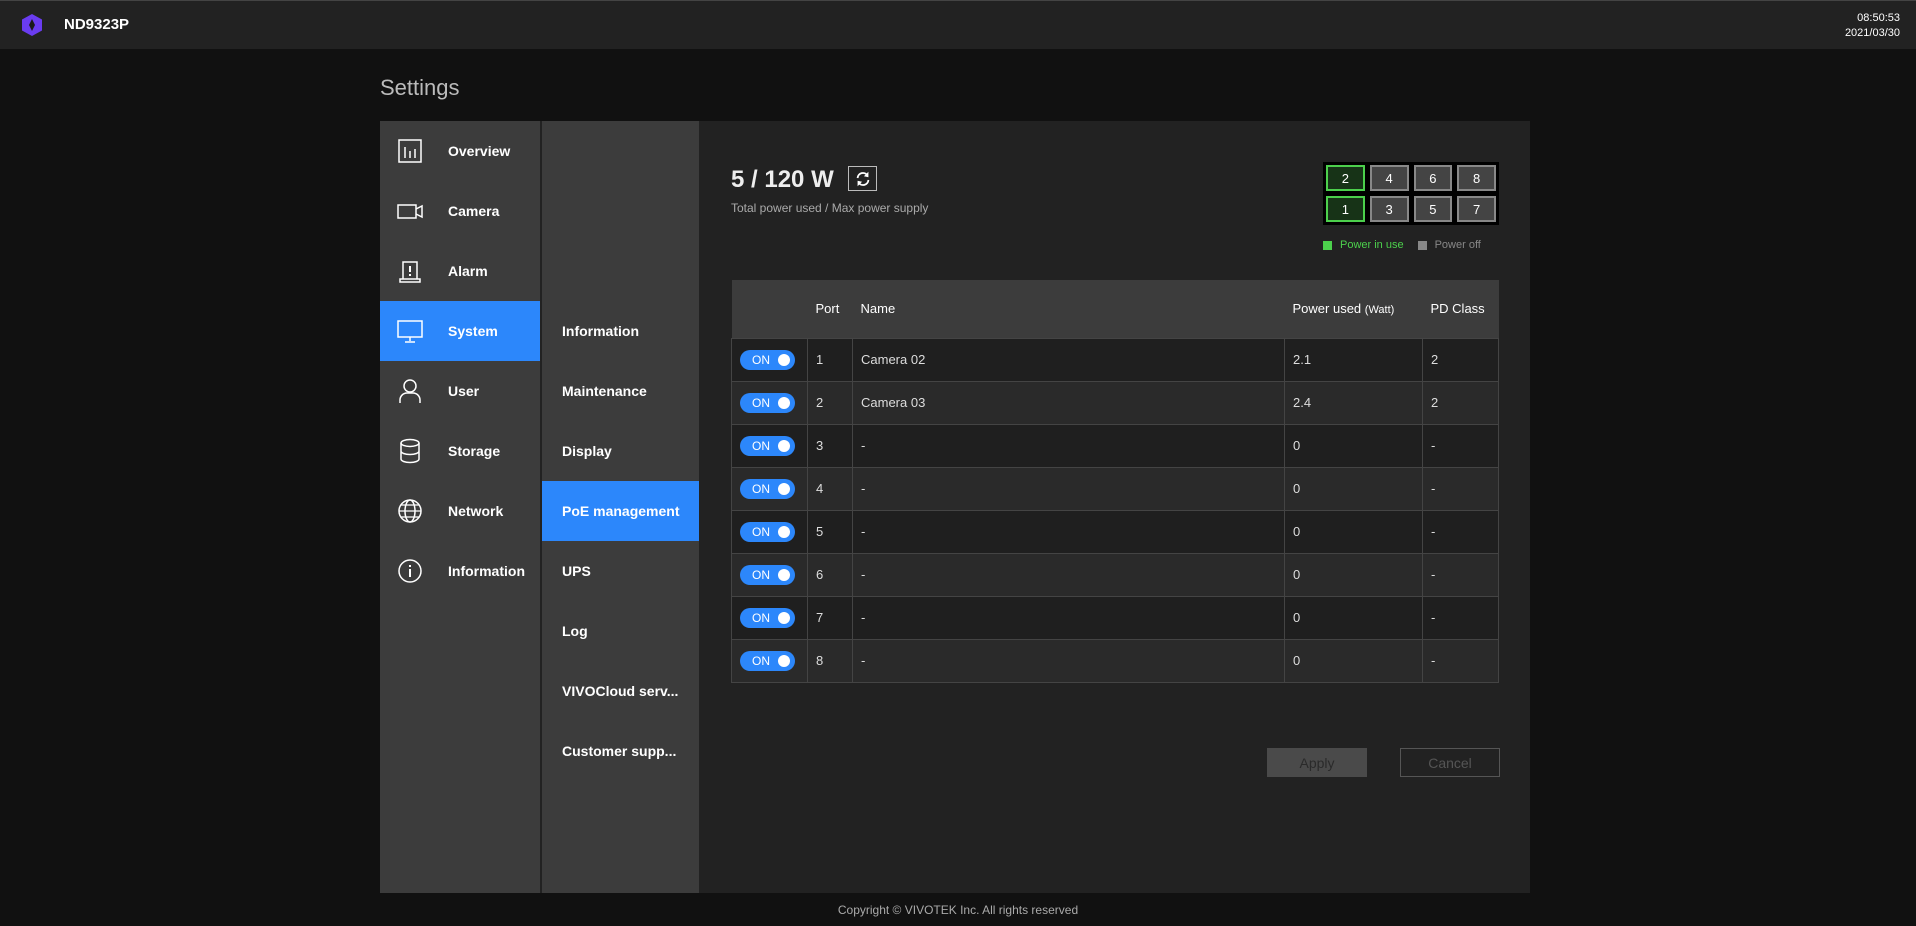 Image resolution: width=1916 pixels, height=926 pixels. Describe the element at coordinates (830, 617) in the screenshot. I see `port-cell: 7` at that location.